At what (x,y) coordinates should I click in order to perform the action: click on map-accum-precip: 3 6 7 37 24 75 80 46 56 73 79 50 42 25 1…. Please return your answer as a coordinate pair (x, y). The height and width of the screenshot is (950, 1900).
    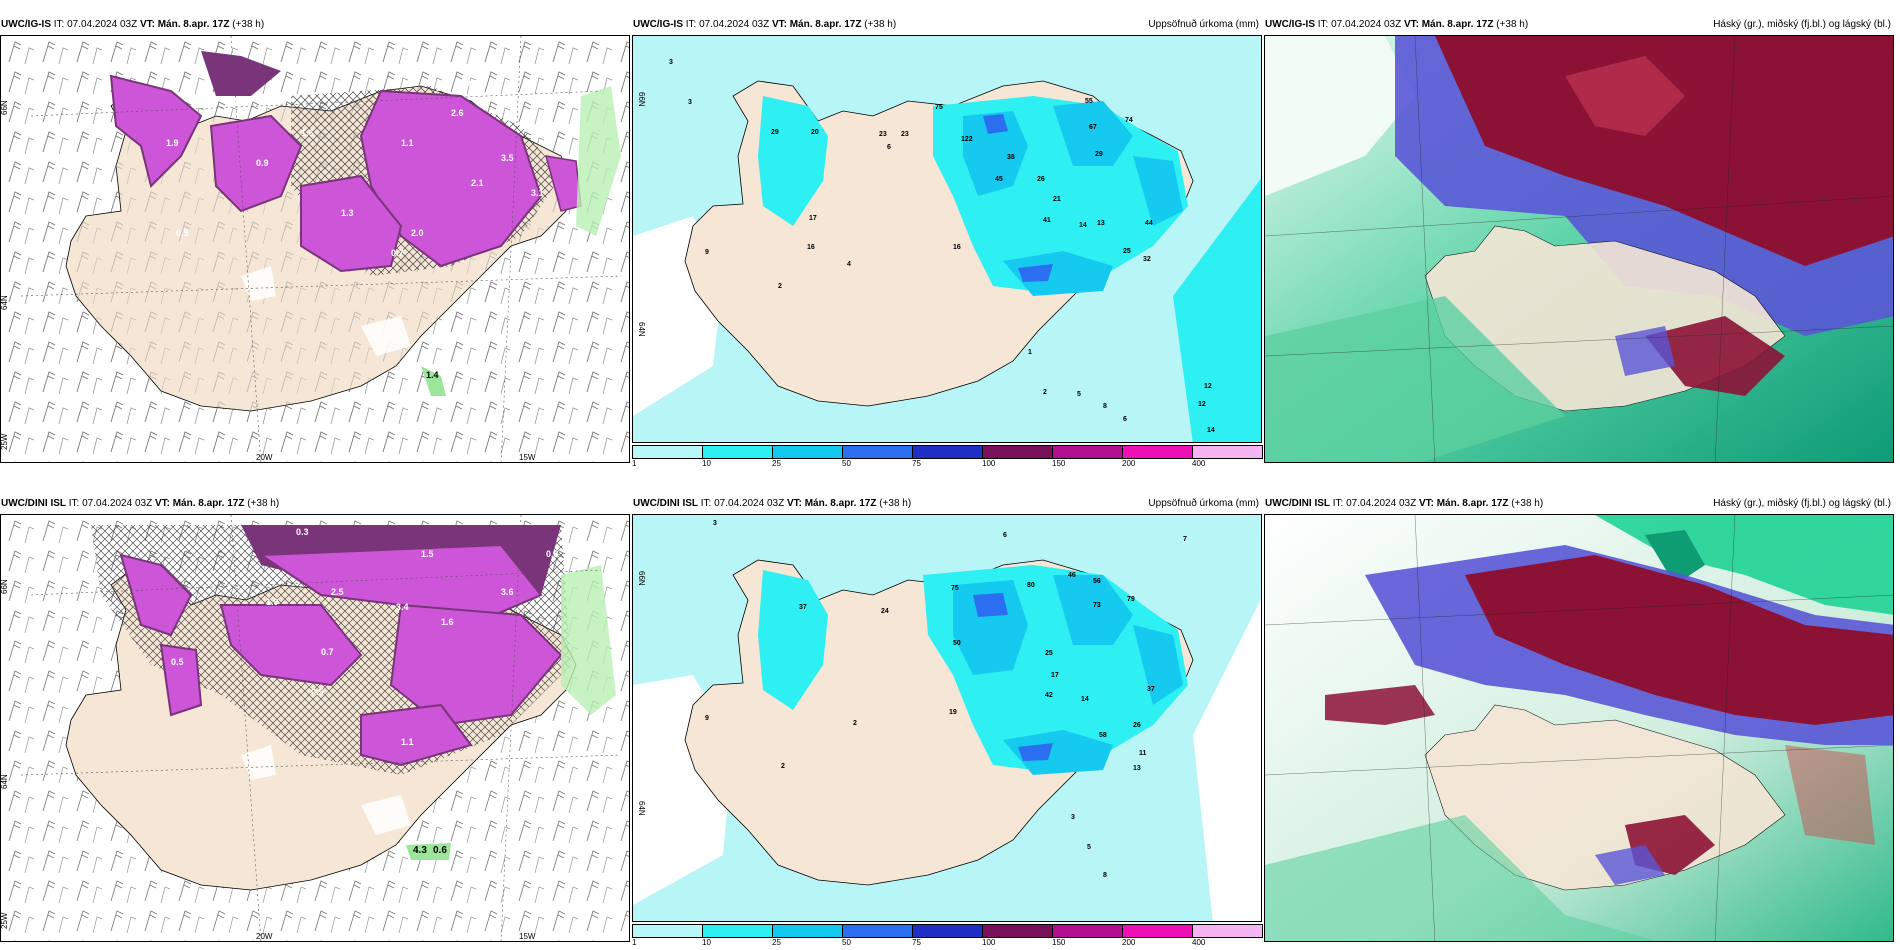
    Looking at the image, I should click on (947, 718).